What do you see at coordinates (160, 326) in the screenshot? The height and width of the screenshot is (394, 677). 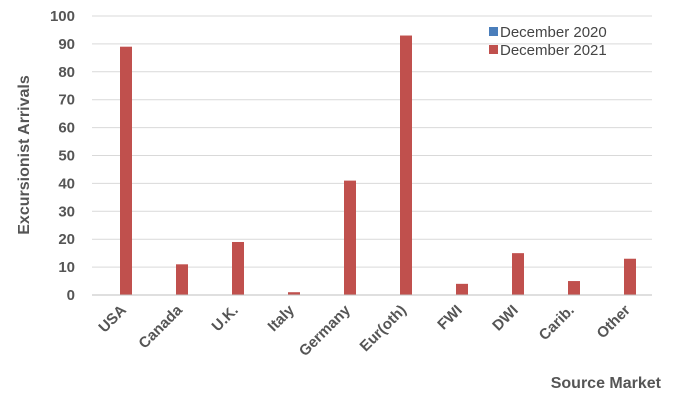 I see `x-tick-label-canada: Canada` at bounding box center [160, 326].